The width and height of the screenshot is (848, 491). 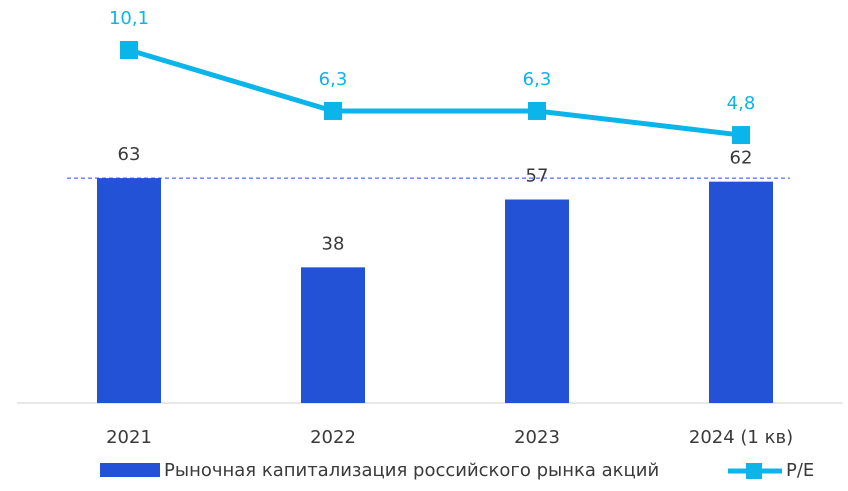 I want to click on x-tick-label: 2024 (1 кв), so click(x=741, y=437).